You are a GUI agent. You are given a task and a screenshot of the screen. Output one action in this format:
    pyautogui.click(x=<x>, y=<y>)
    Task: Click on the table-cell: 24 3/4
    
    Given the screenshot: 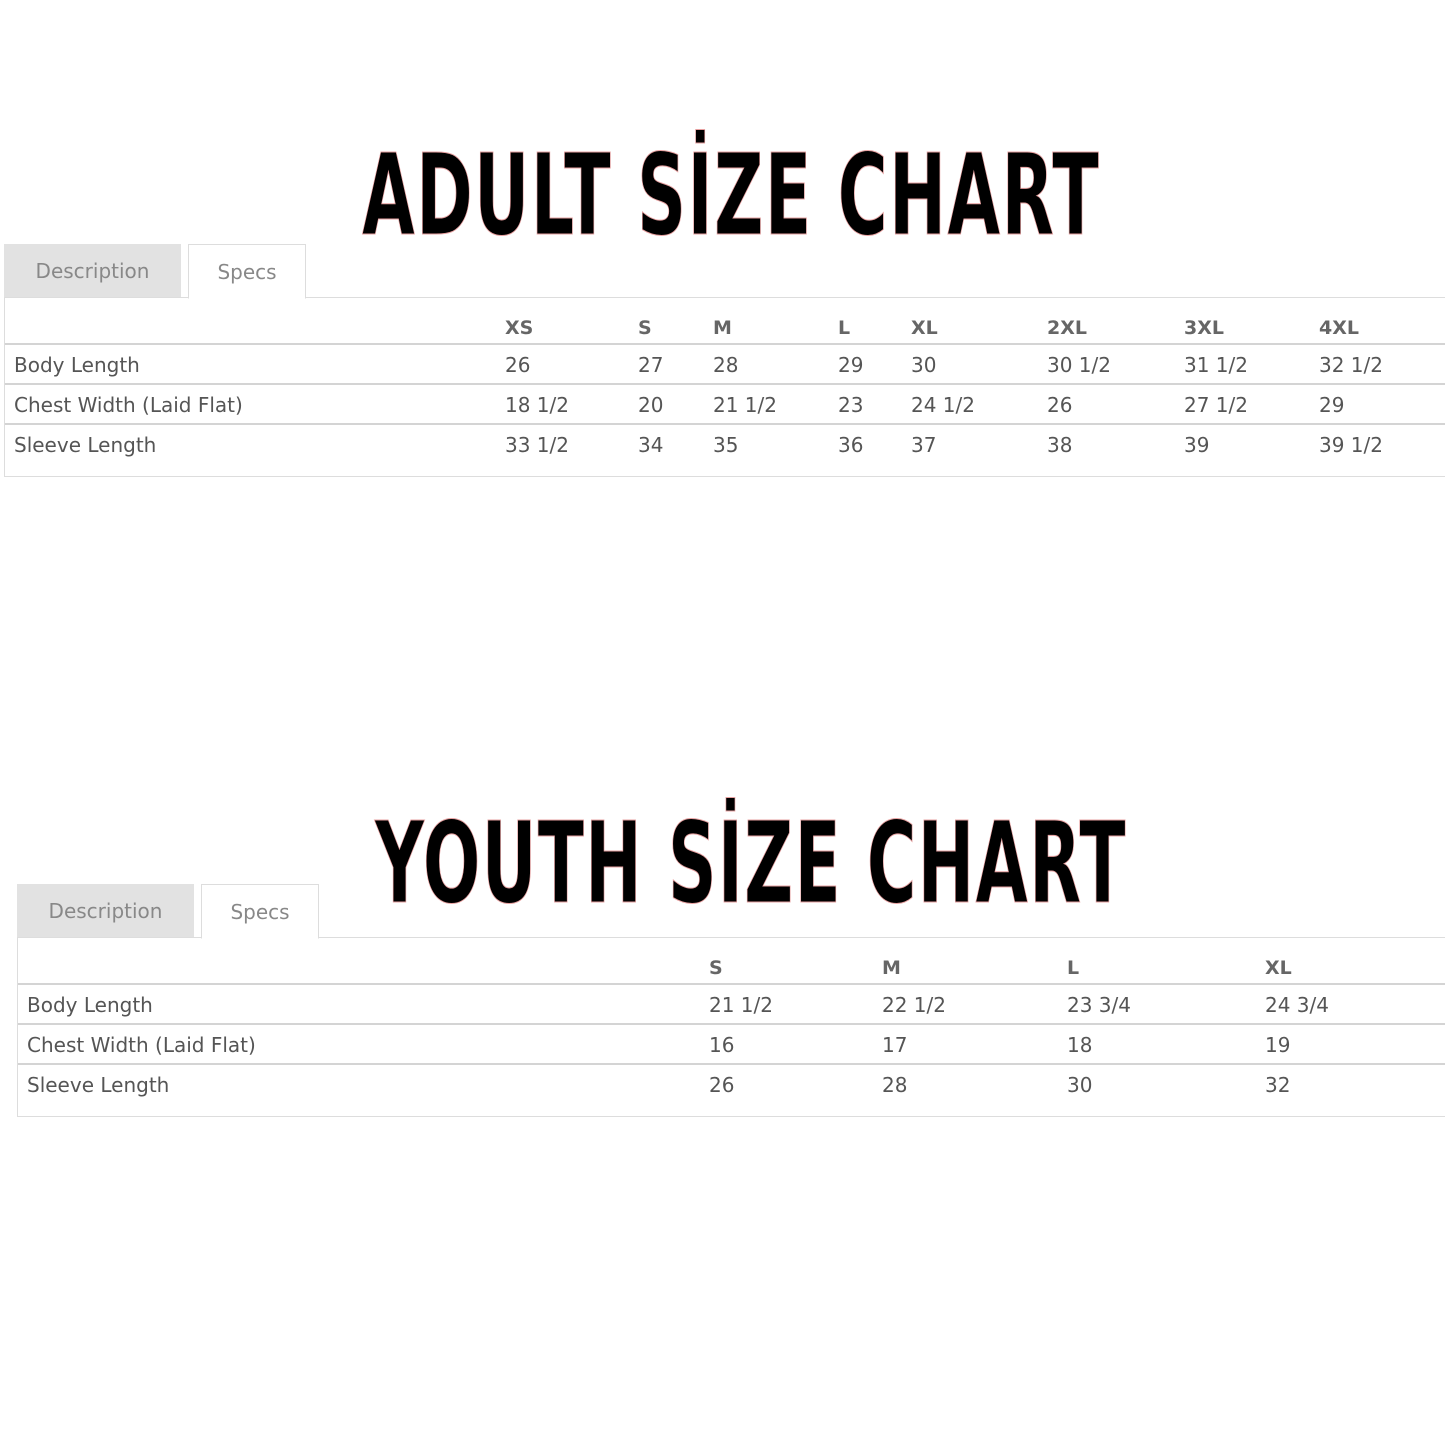 What is the action you would take?
    pyautogui.click(x=1297, y=1005)
    